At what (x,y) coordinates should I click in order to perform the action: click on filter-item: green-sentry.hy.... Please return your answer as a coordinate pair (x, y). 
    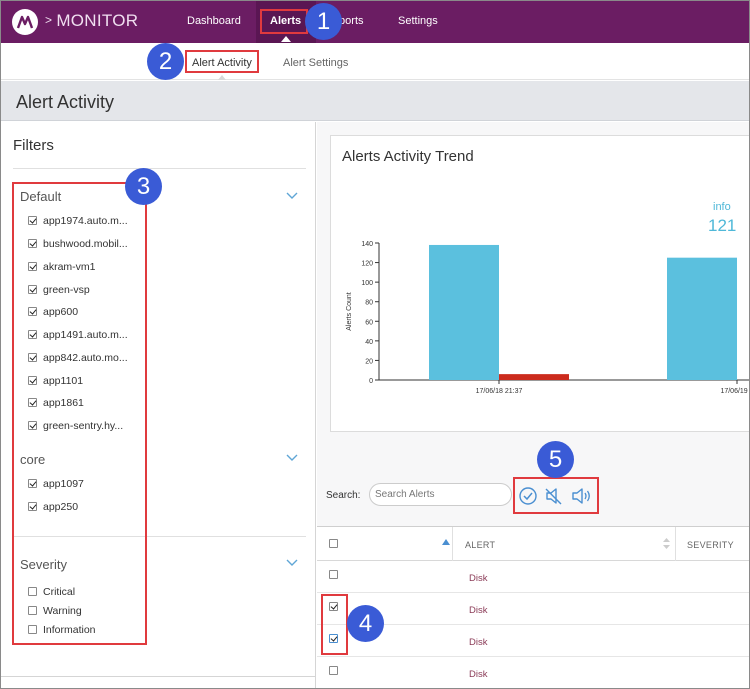
    Looking at the image, I should click on (75, 427).